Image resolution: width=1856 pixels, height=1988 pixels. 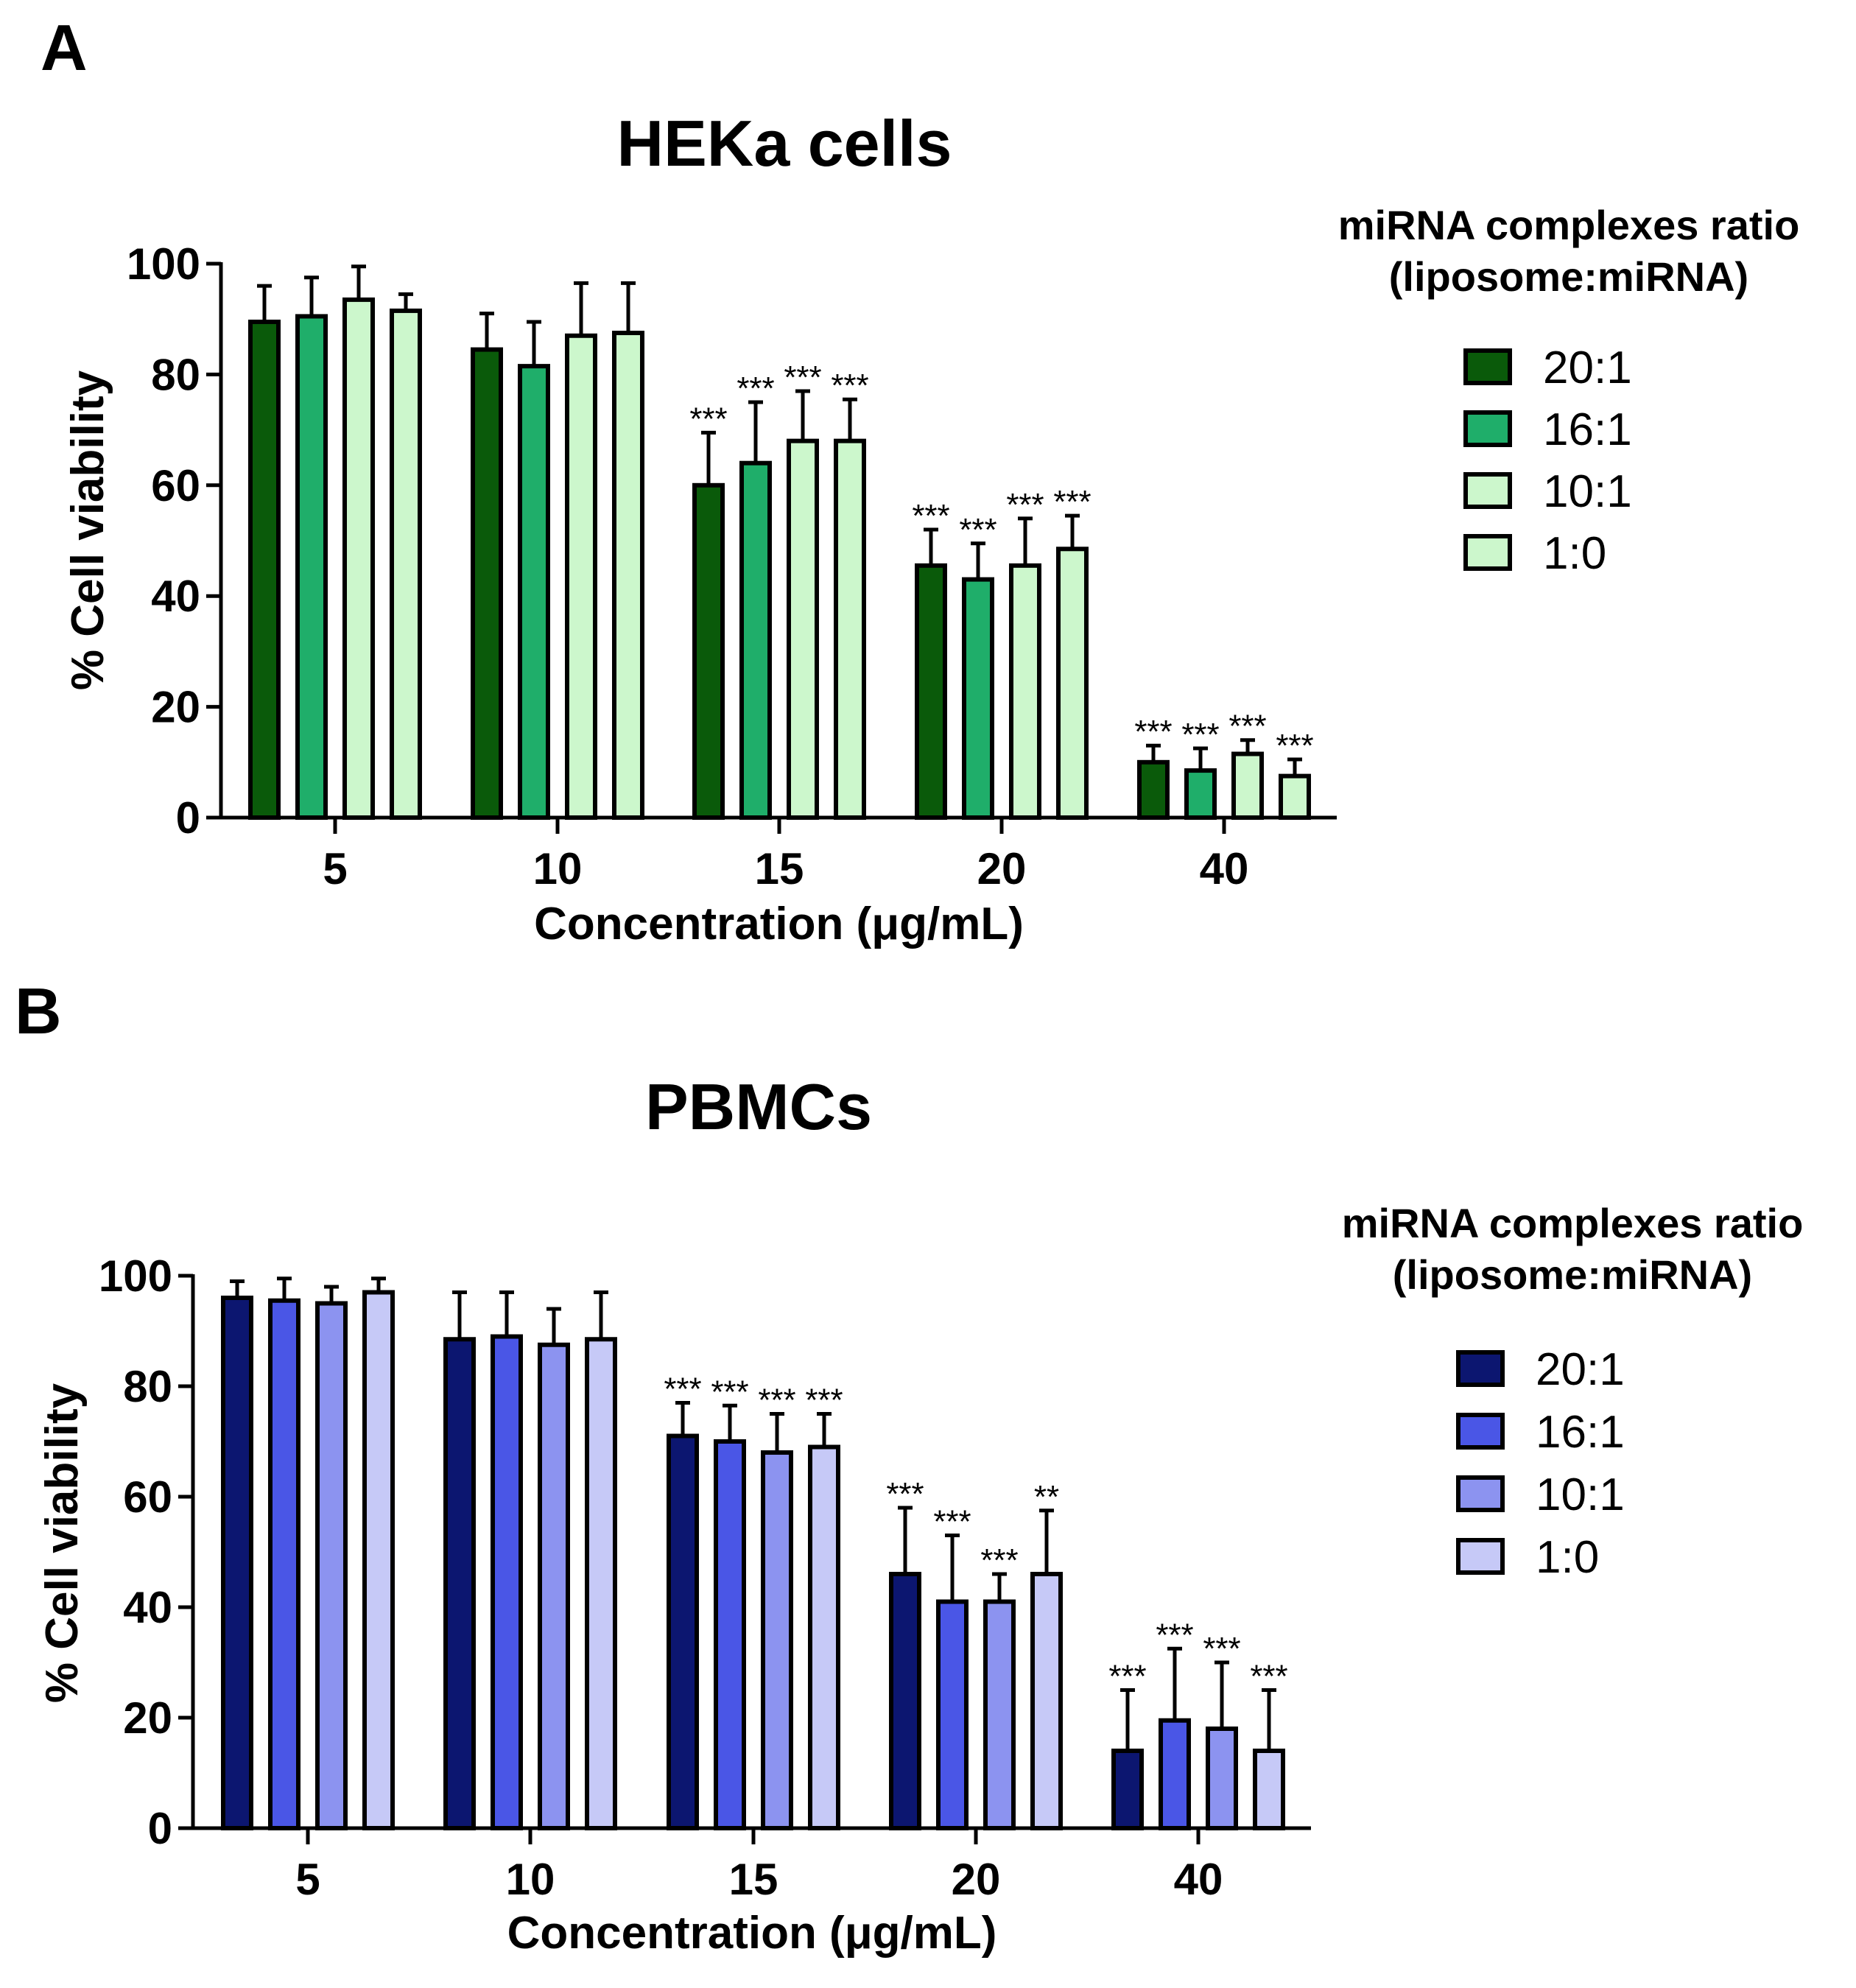 I want to click on y-tick-label: 60, so click(x=176, y=485).